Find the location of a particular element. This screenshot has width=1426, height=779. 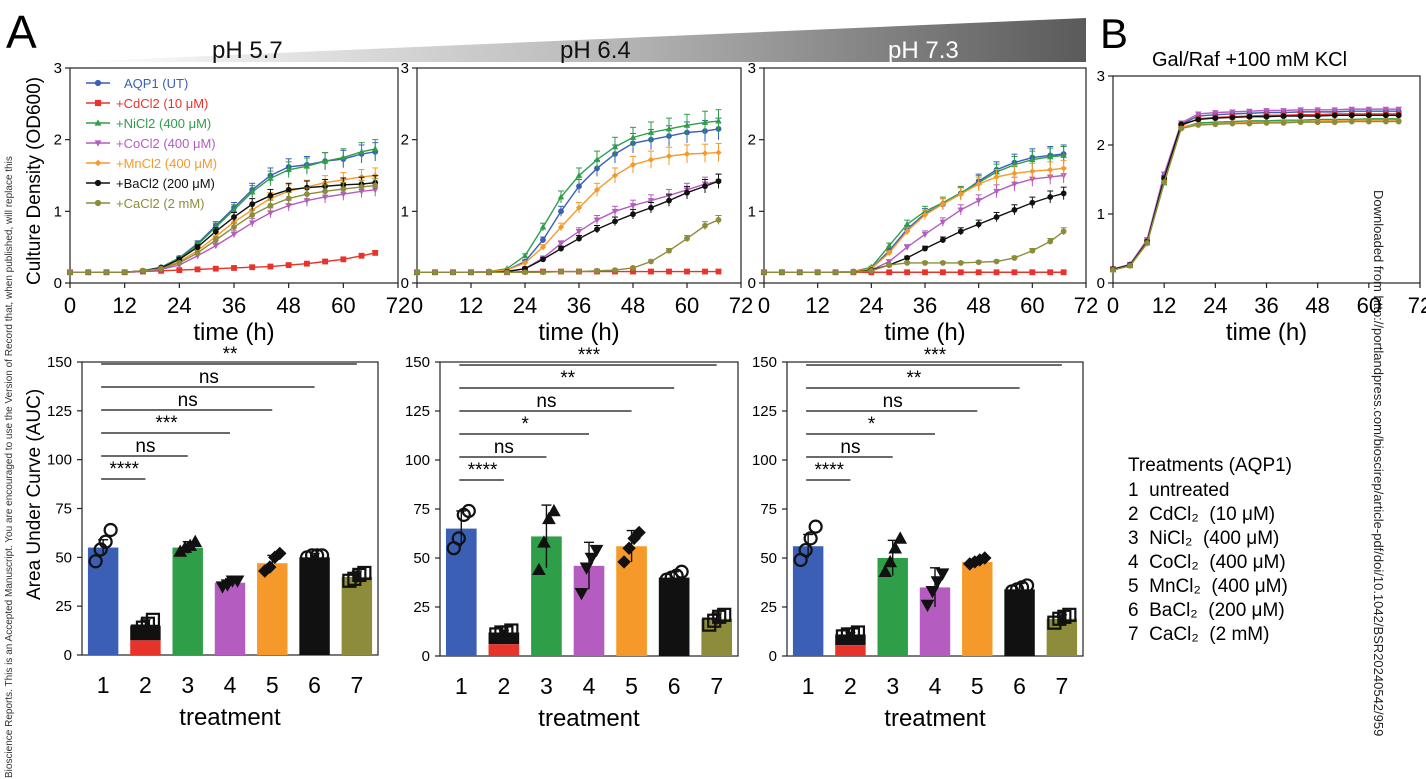

x-tick-label: 48 is located at coordinates (633, 305).